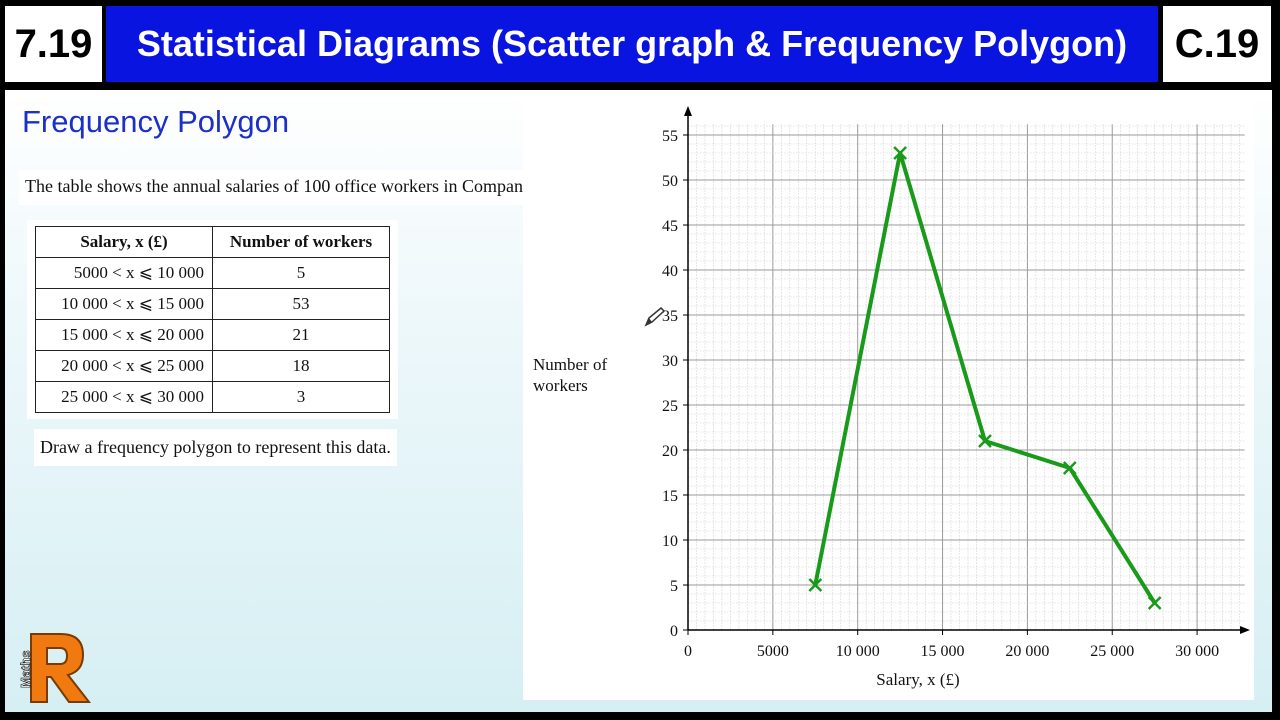 The image size is (1280, 720). Describe the element at coordinates (124, 242) in the screenshot. I see `salary-column-header: Salary, x (£)` at that location.